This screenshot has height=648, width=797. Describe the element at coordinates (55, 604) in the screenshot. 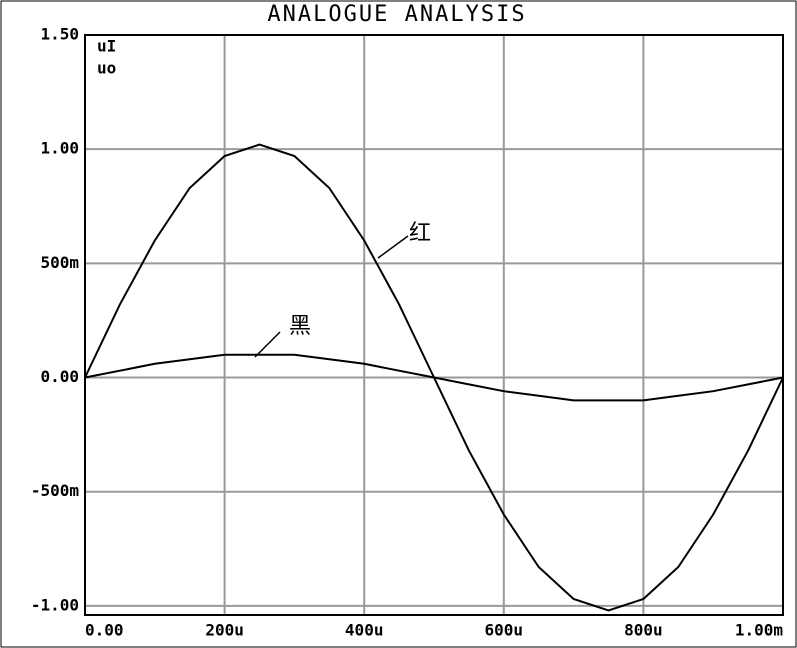

I see `y-tick-label: -1.00` at that location.